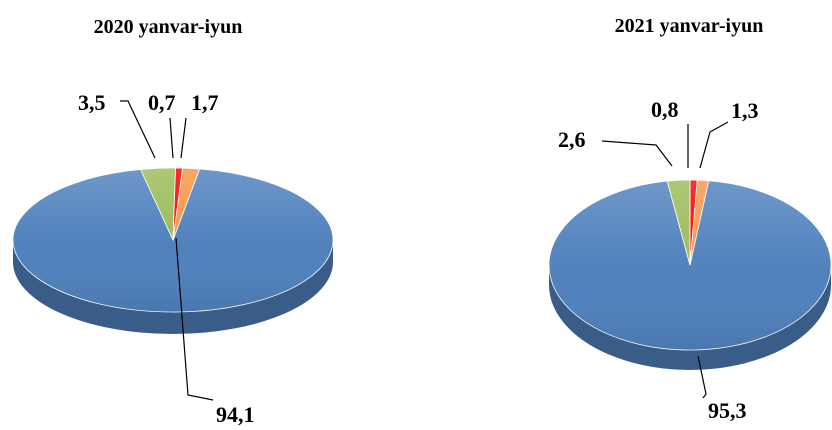  Describe the element at coordinates (665, 109) in the screenshot. I see `data-label-2021-2: 0,8` at that location.